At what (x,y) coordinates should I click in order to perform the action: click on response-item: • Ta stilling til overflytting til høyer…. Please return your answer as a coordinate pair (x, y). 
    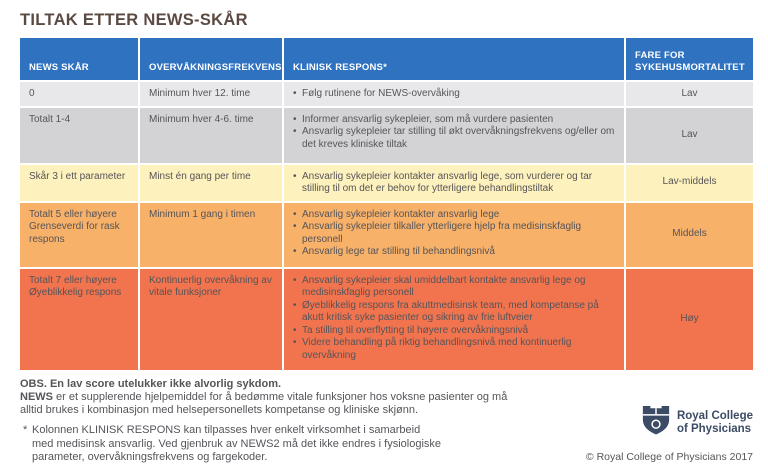
    Looking at the image, I should click on (455, 331).